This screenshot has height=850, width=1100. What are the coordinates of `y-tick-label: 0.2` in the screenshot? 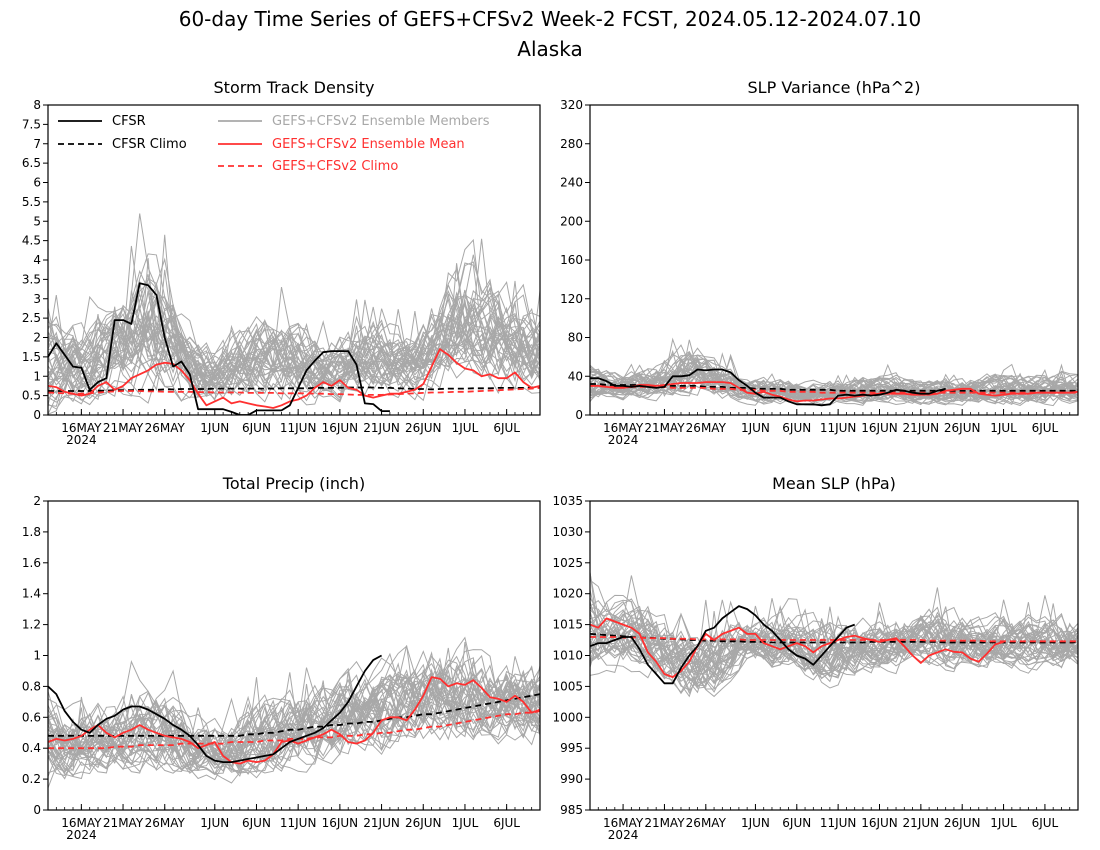 It's located at (31, 779).